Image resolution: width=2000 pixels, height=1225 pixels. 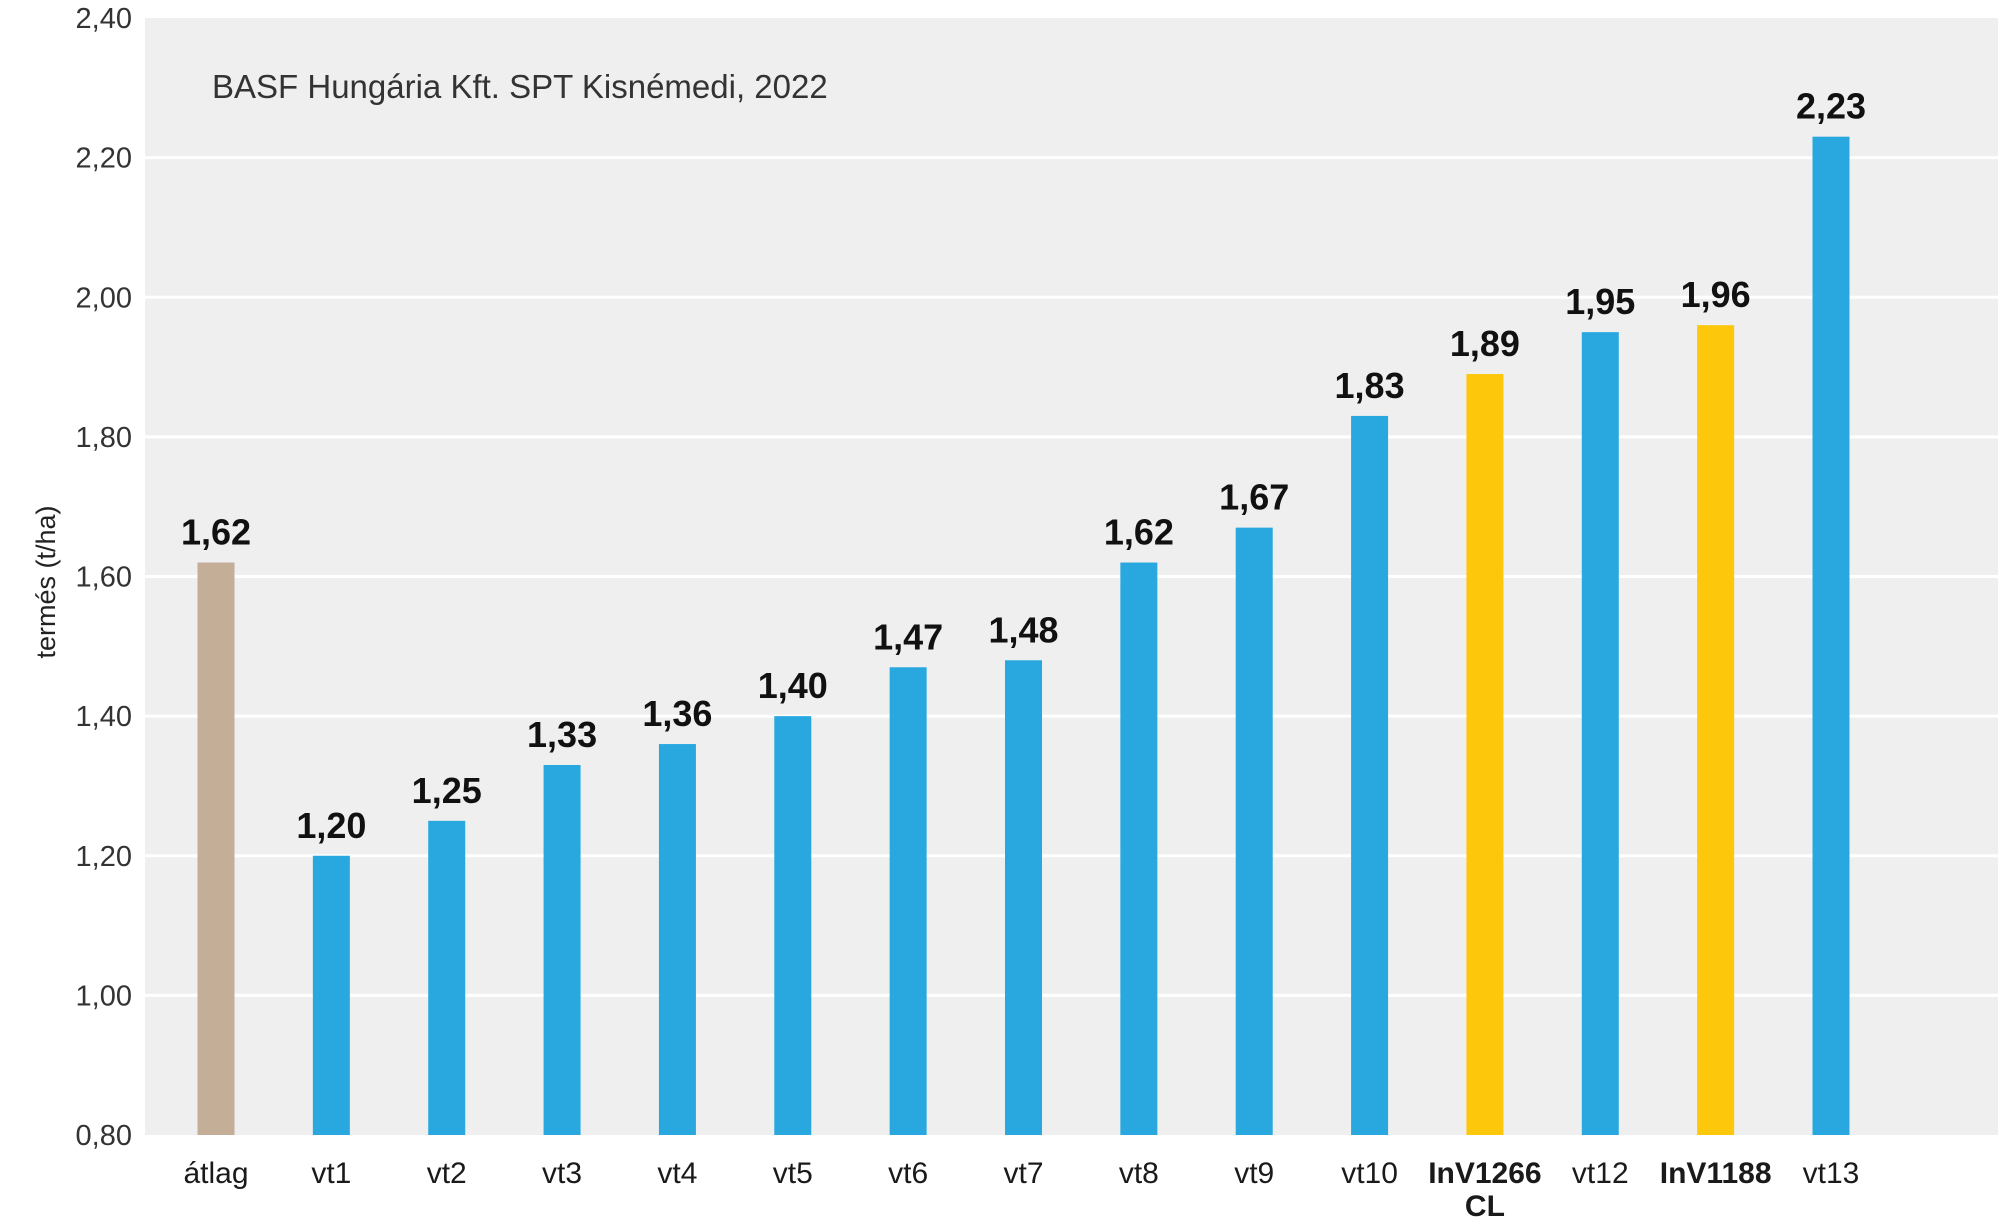 I want to click on x-category-label: vt5, so click(x=793, y=1173).